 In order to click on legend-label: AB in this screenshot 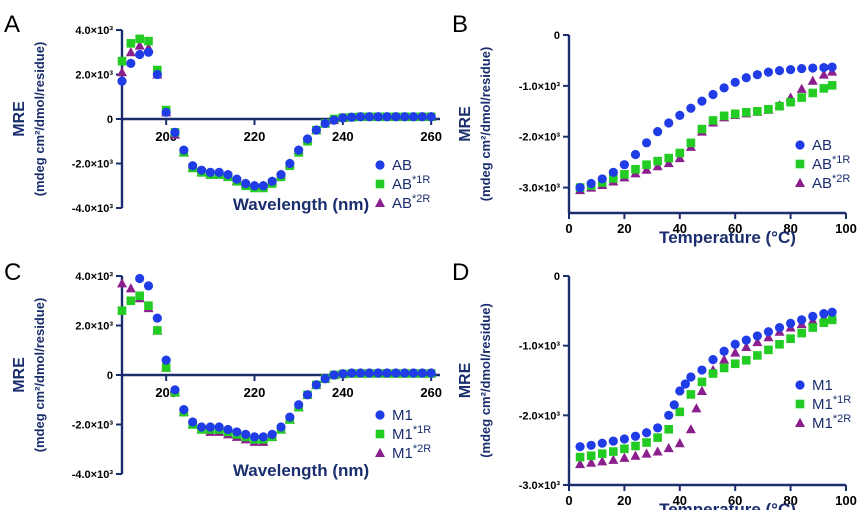, I will do `click(822, 145)`.